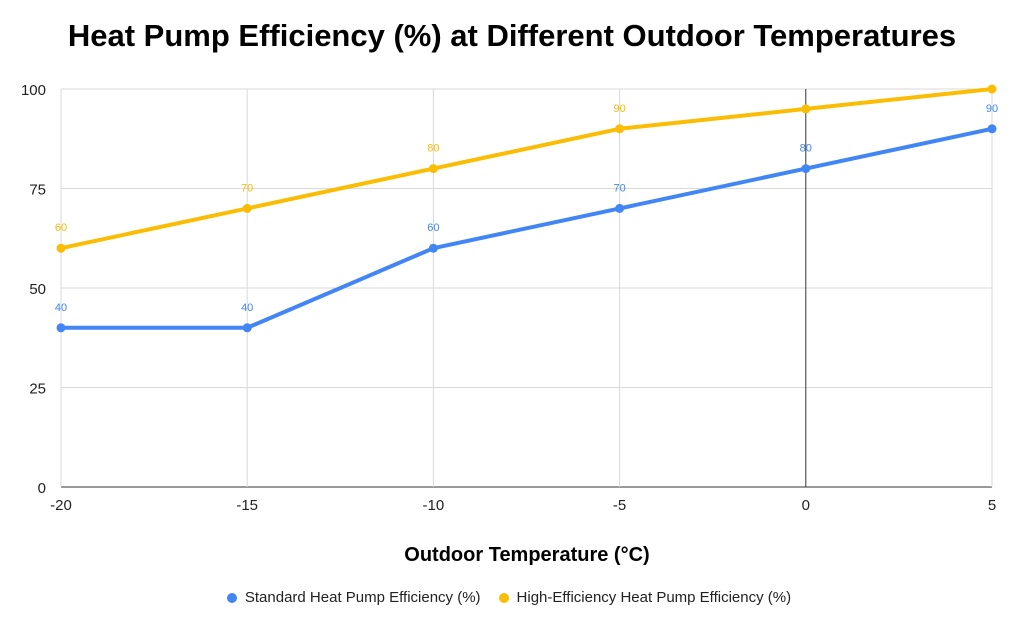 The image size is (1024, 628). What do you see at coordinates (247, 505) in the screenshot?
I see `x-tick-label: -15` at bounding box center [247, 505].